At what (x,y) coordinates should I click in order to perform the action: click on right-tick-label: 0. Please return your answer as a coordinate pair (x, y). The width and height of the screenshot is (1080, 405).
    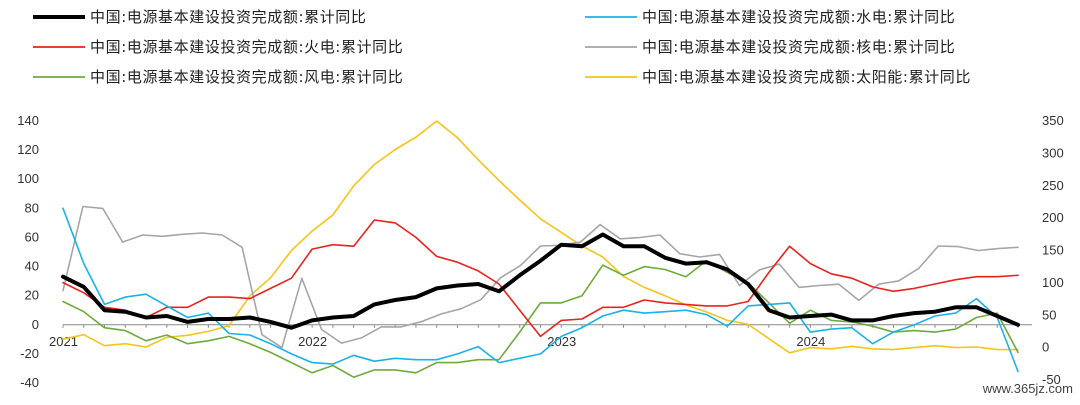
    Looking at the image, I should click on (1045, 347).